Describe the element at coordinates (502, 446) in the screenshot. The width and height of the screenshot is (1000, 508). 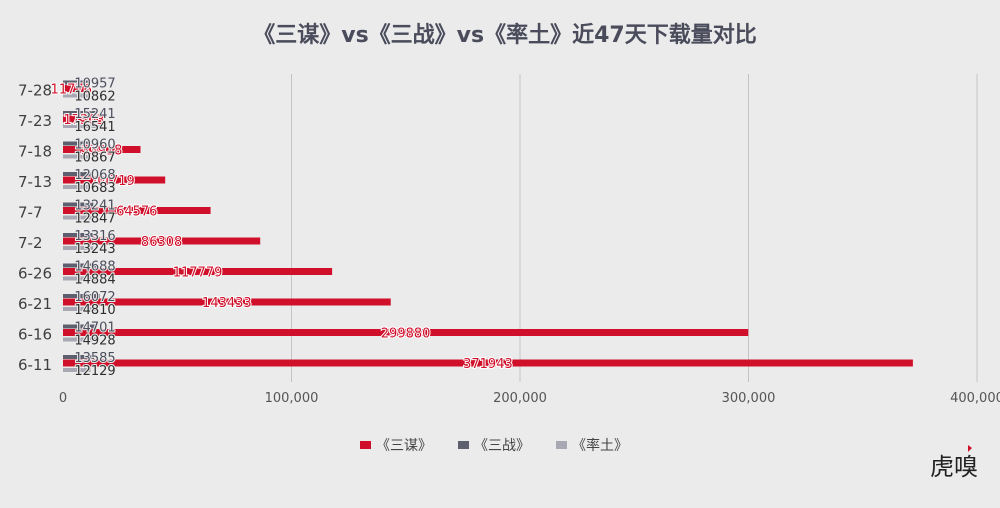
I see `legend-label: 《三战》` at that location.